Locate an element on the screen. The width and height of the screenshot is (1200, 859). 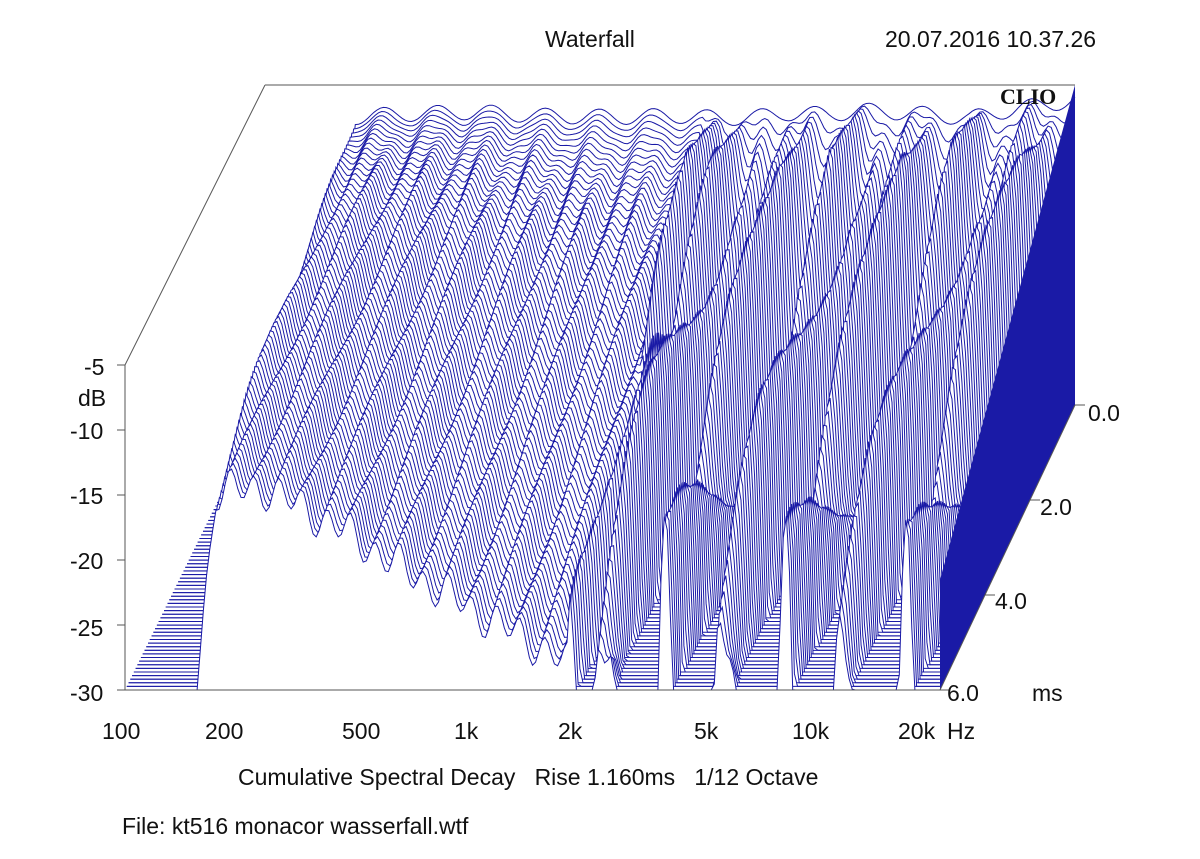
file-label: File: kt516 monacor wasserfall.wtf is located at coordinates (295, 826).